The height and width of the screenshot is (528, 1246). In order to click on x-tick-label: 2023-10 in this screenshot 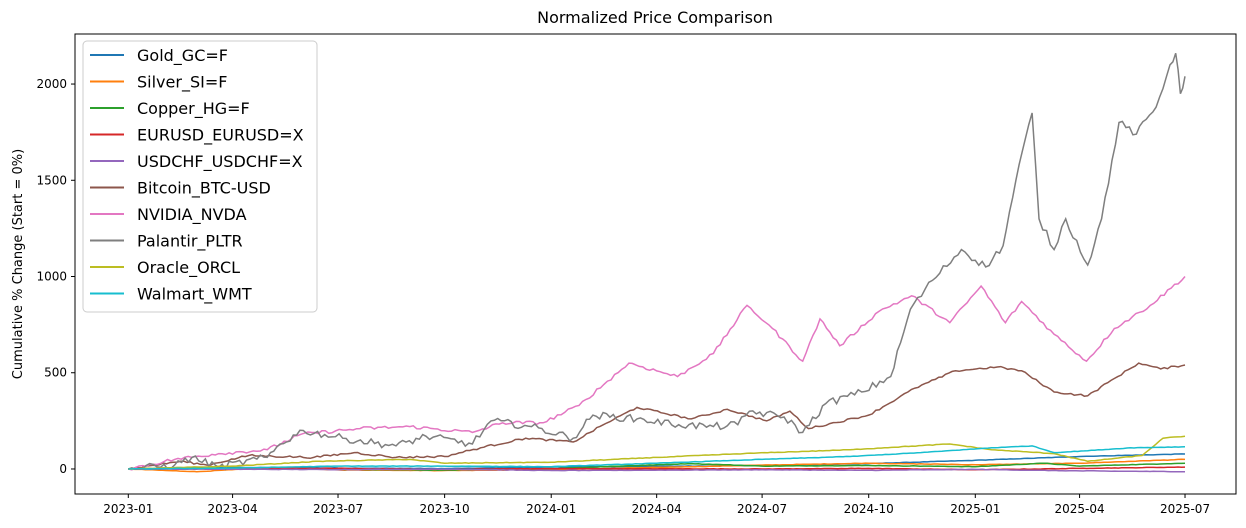, I will do `click(445, 509)`.